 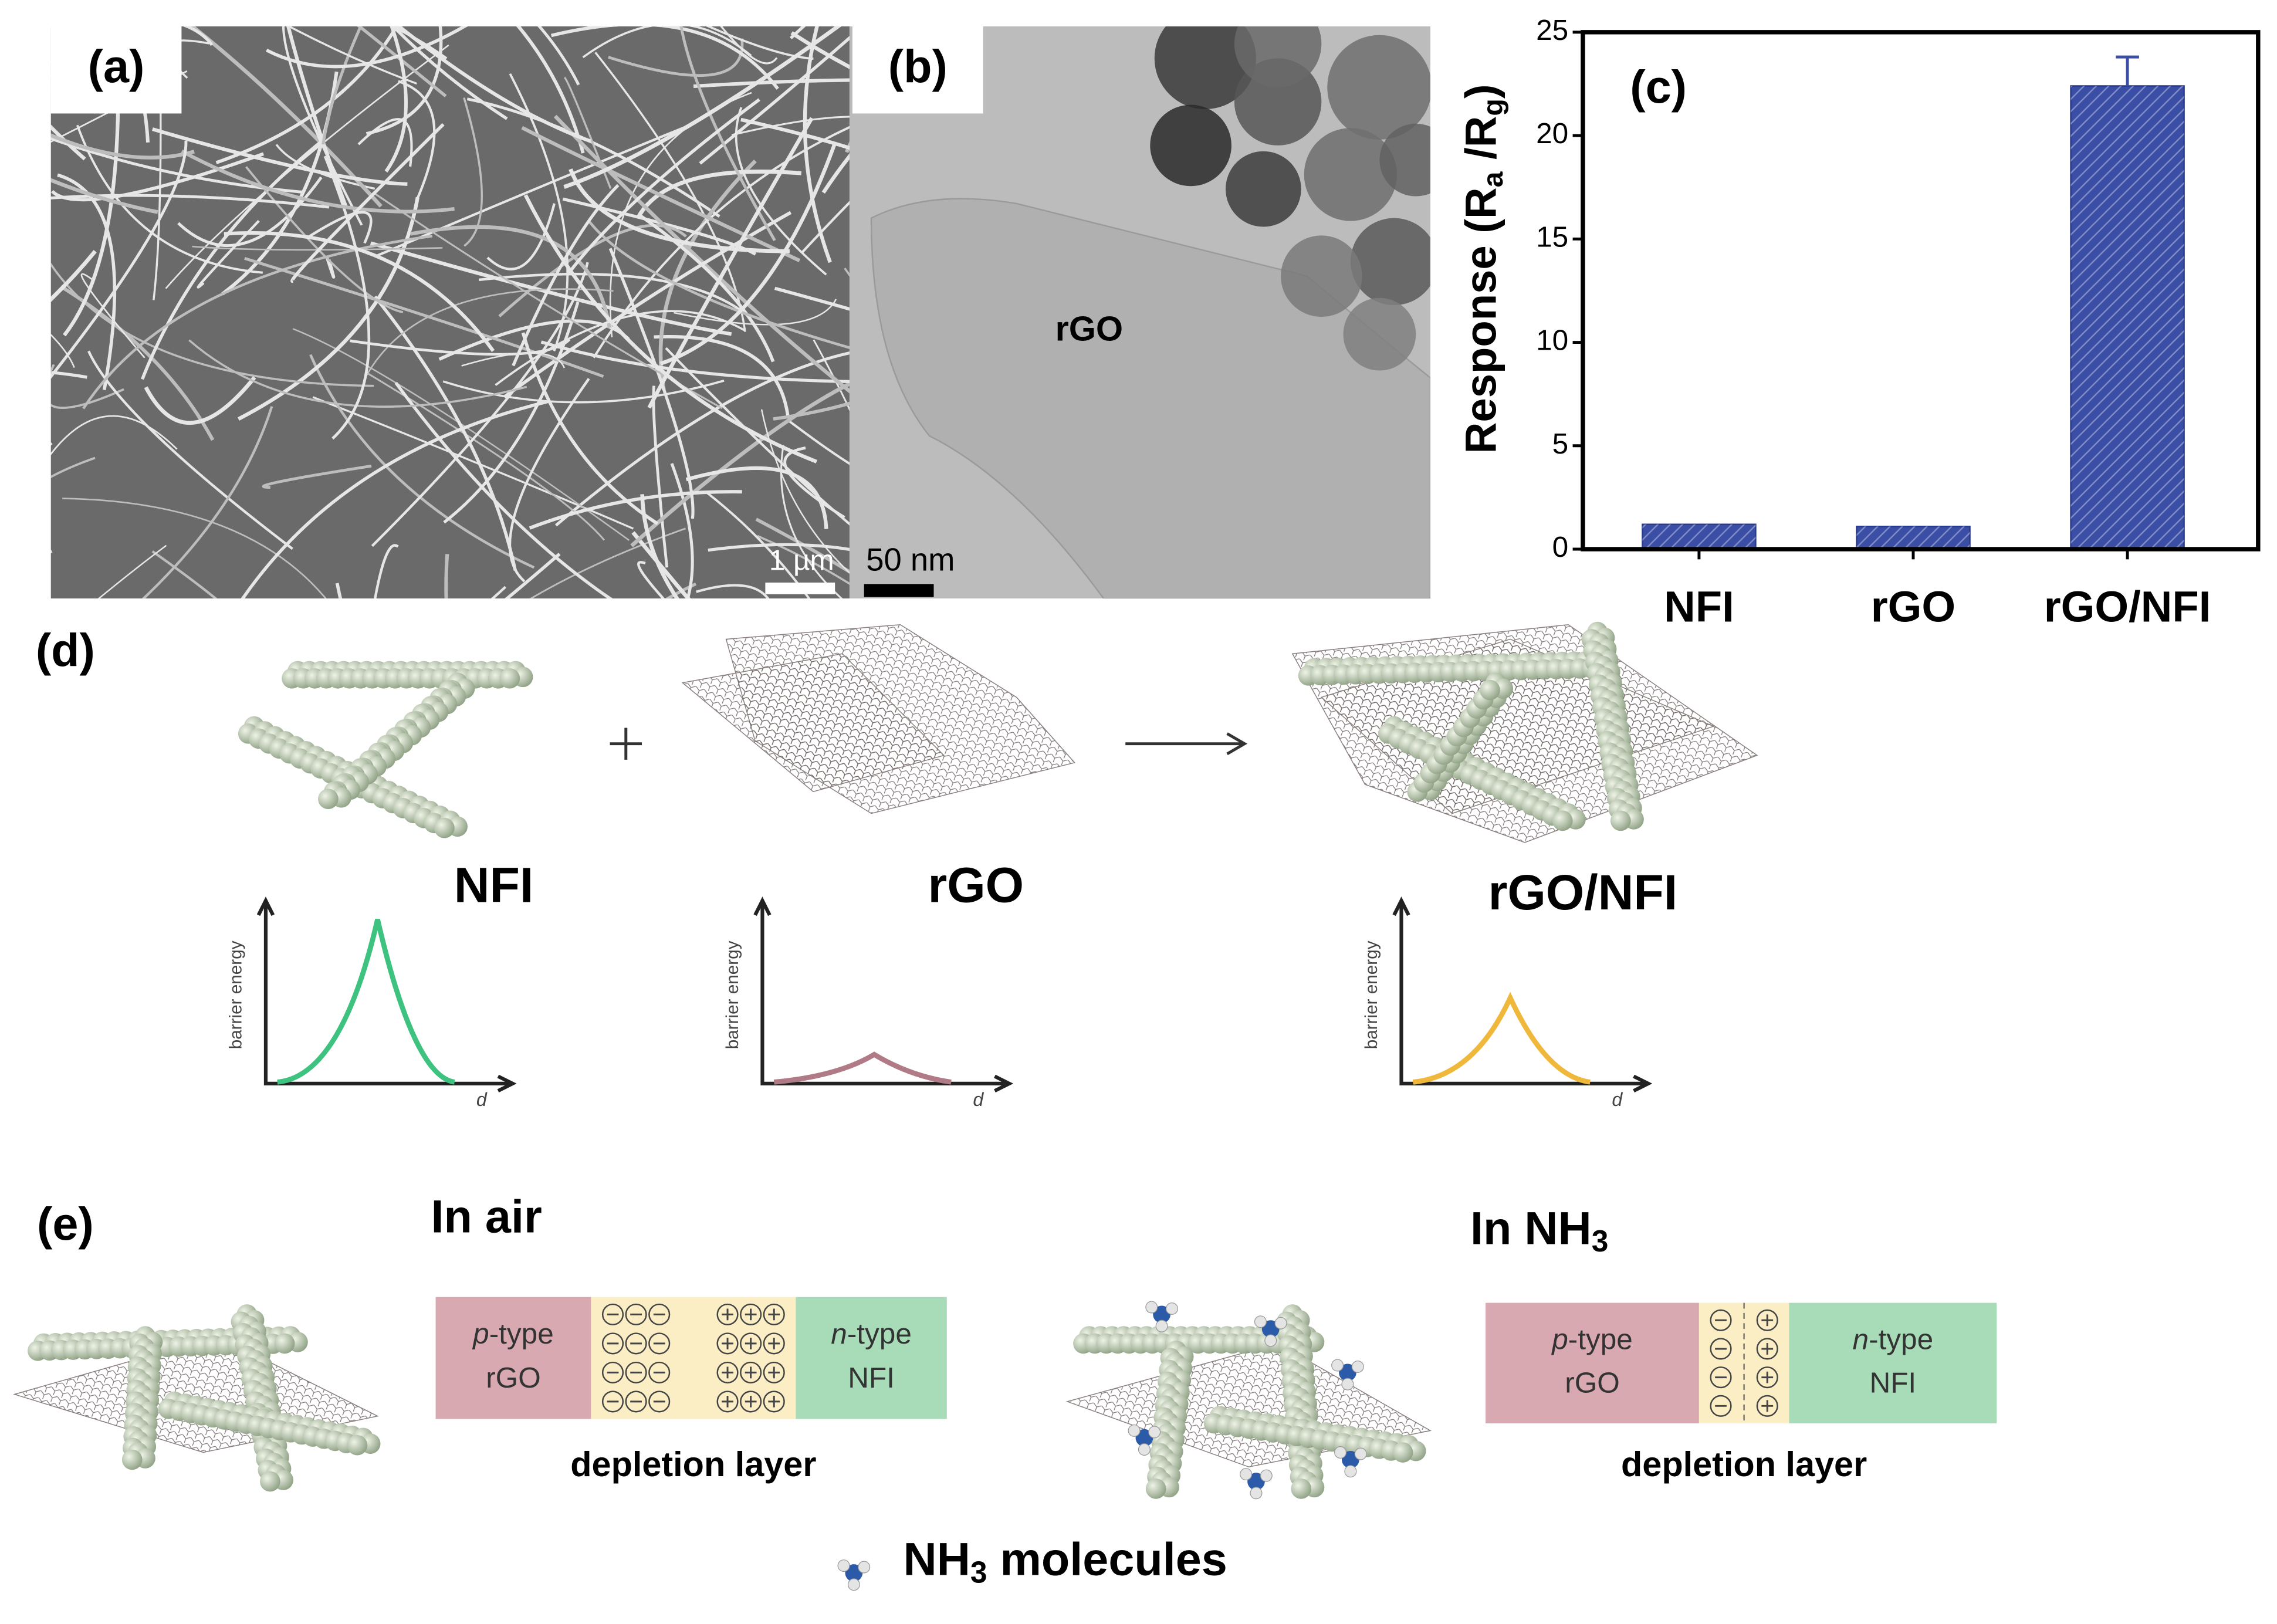 I want to click on error-bar, so click(x=2127, y=70).